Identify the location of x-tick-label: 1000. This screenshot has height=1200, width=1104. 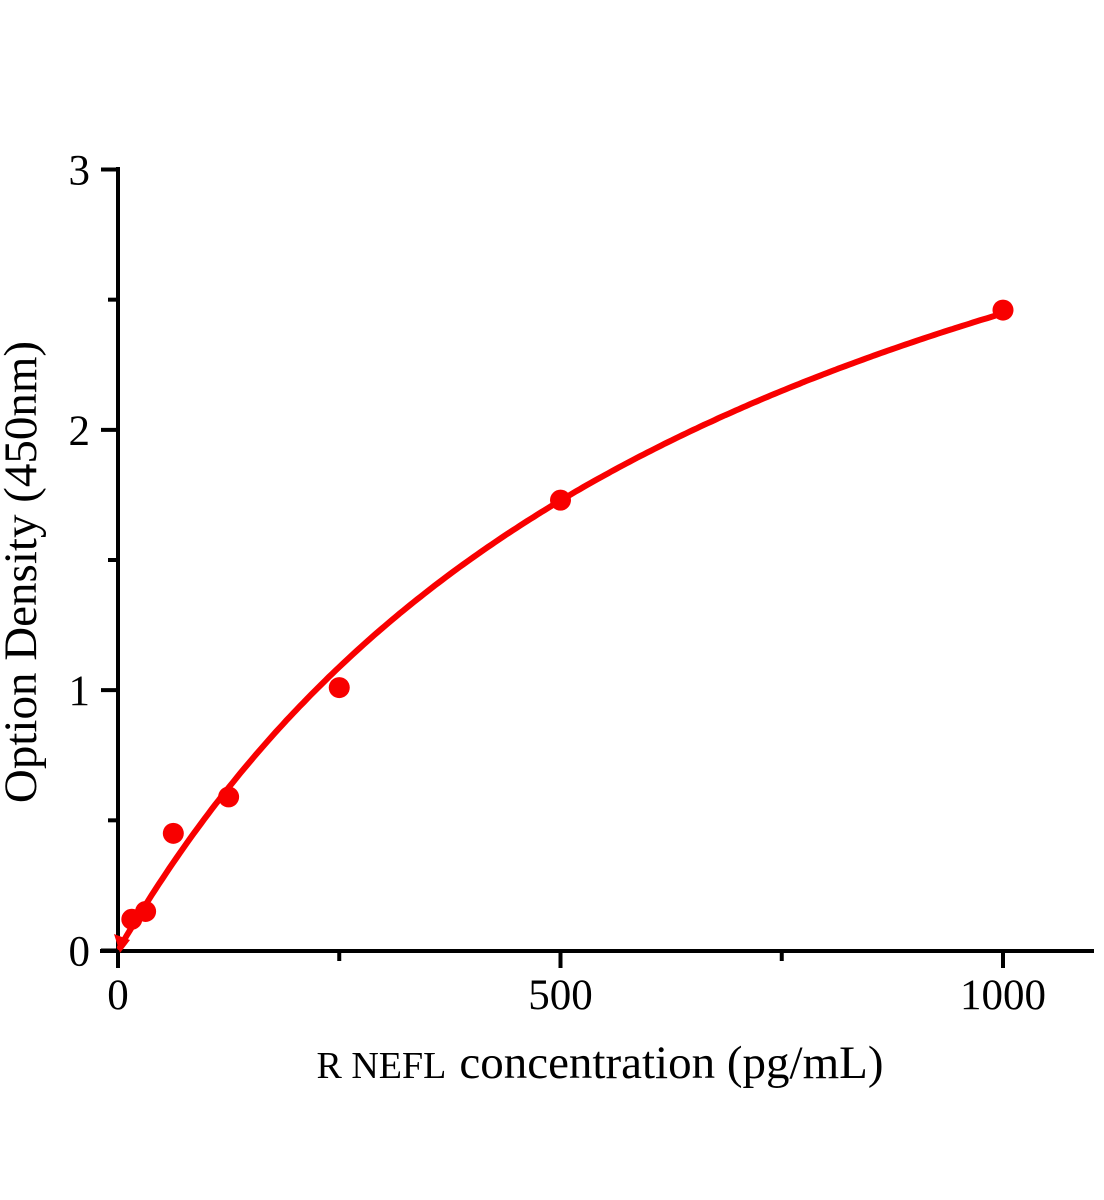
(1003, 995).